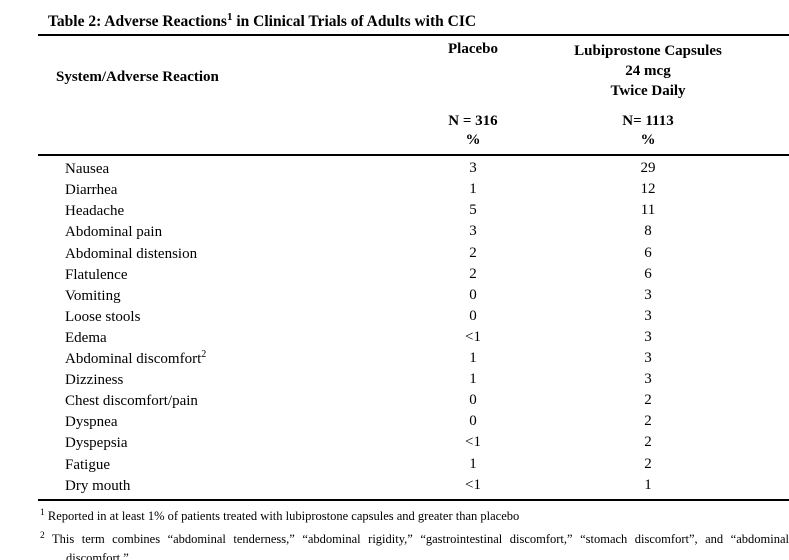  Describe the element at coordinates (413, 379) in the screenshot. I see `table-row: Dizziness 1 3` at that location.